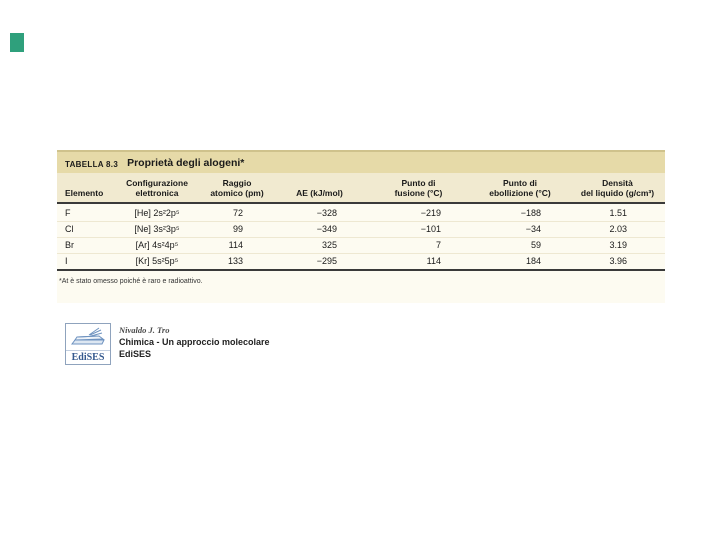  Describe the element at coordinates (84, 261) in the screenshot. I see `cell-elemento: I` at that location.